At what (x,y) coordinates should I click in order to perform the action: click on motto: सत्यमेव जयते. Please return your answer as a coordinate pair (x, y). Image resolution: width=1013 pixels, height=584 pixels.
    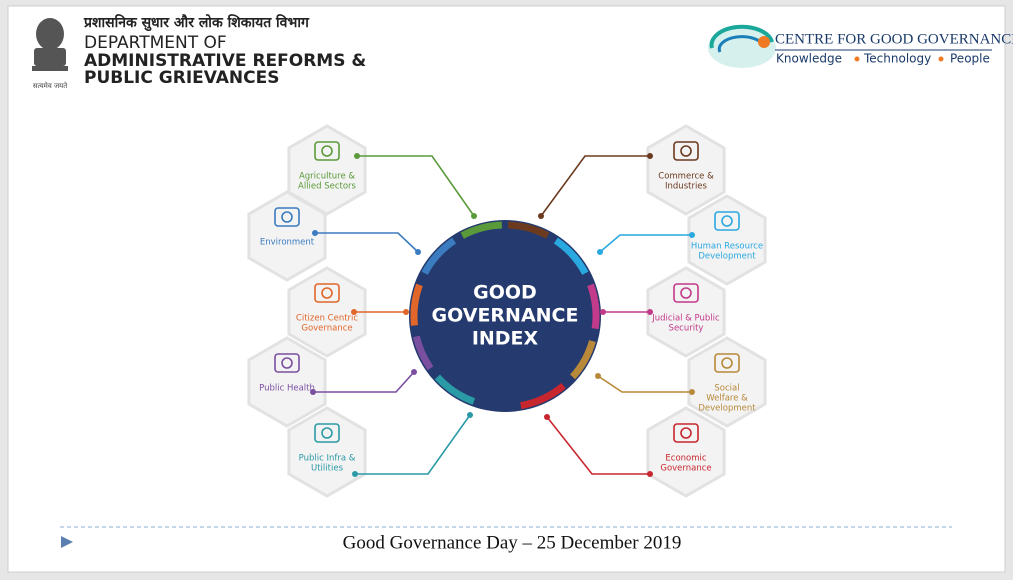
    Looking at the image, I should click on (50, 85).